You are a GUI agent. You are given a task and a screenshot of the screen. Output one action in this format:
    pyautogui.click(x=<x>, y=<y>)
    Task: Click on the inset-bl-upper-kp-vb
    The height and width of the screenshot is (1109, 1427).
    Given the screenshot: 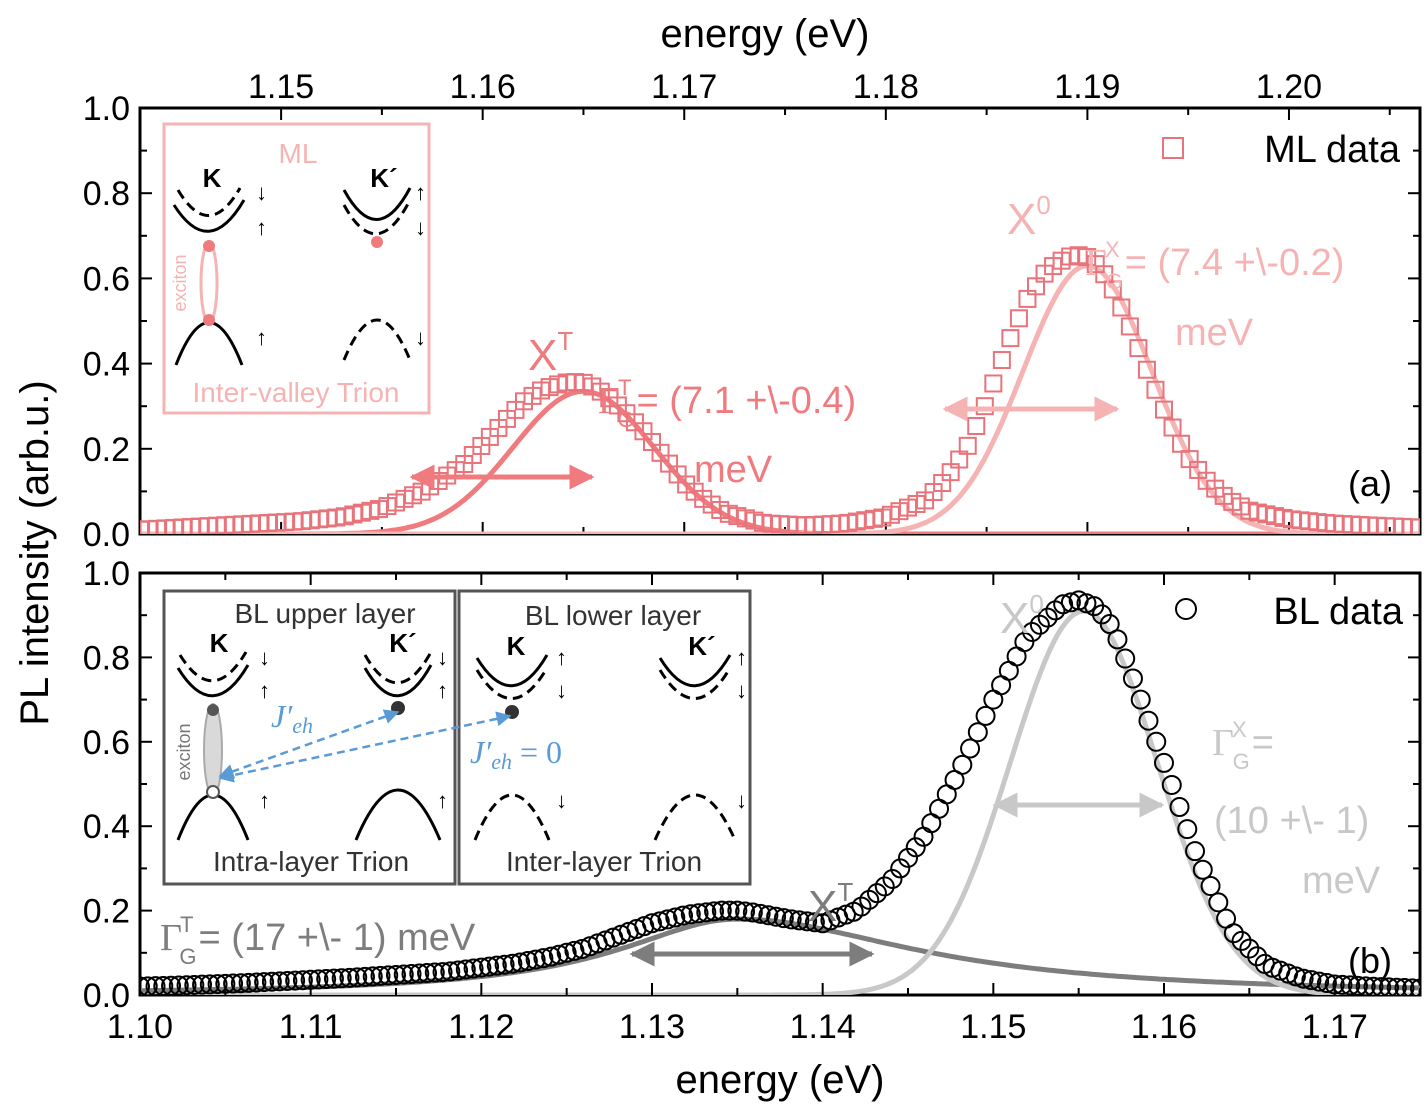 What is the action you would take?
    pyautogui.click(x=398, y=814)
    